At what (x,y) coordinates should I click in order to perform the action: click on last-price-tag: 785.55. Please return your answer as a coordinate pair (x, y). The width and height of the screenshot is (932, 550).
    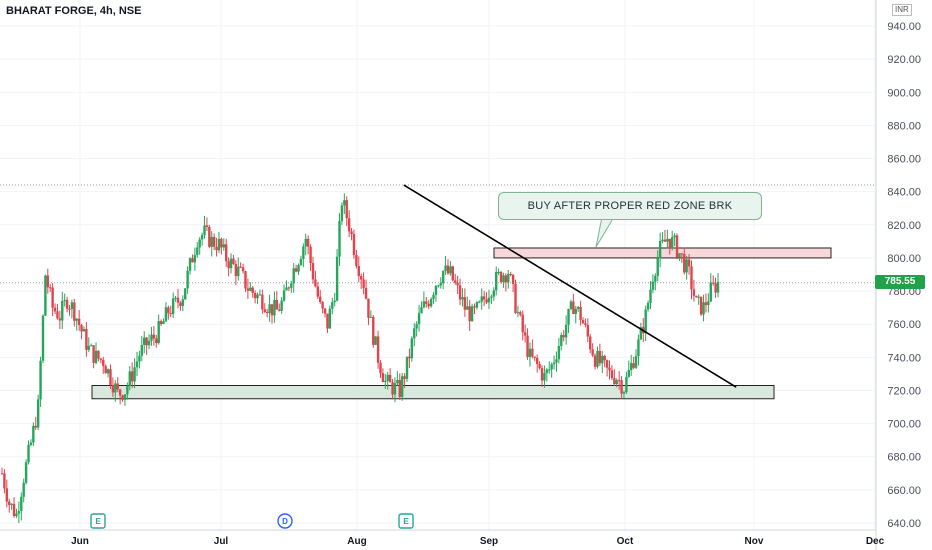
    Looking at the image, I should click on (900, 282).